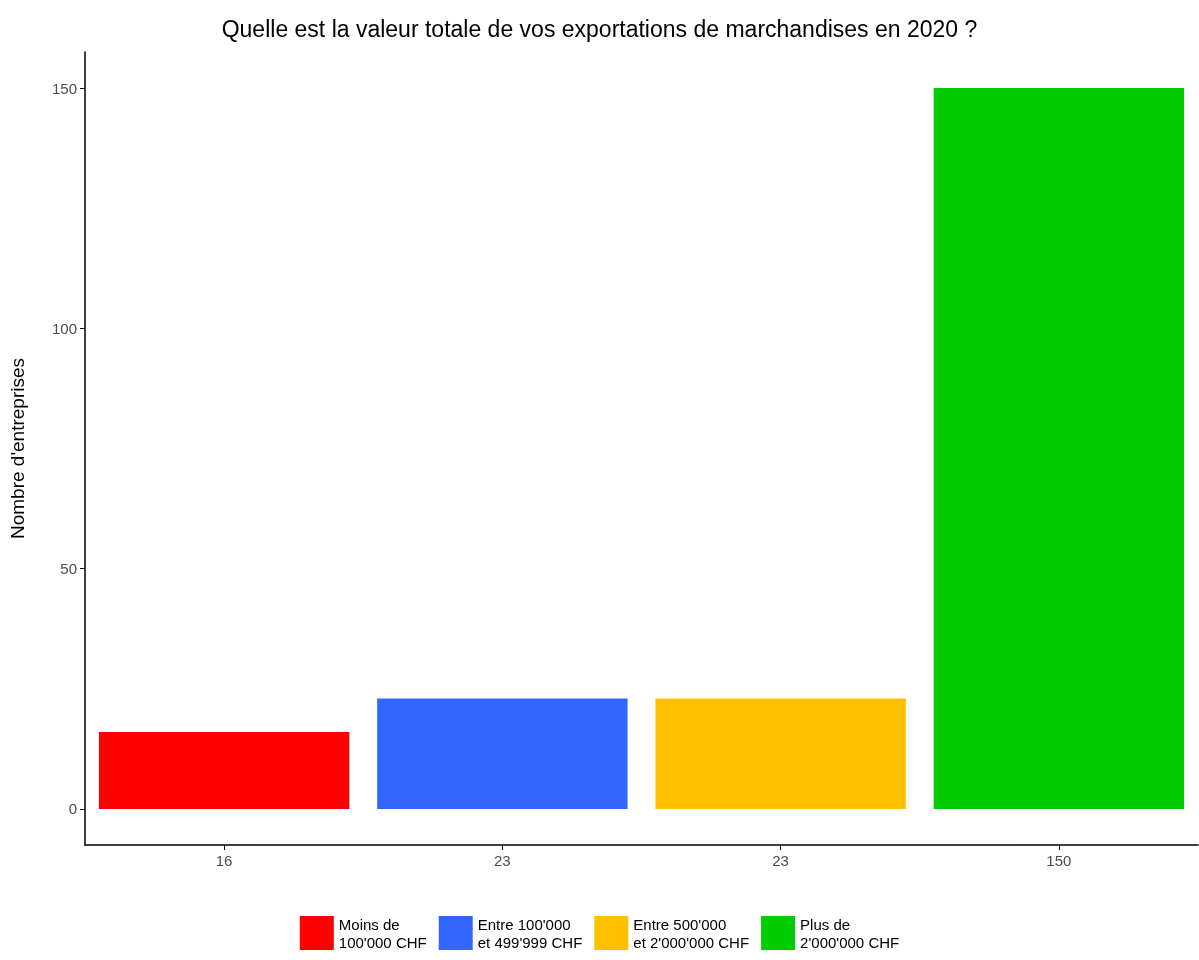 This screenshot has height=960, width=1199. I want to click on legend-label: Plus de 2'000'000 CHF, so click(850, 933).